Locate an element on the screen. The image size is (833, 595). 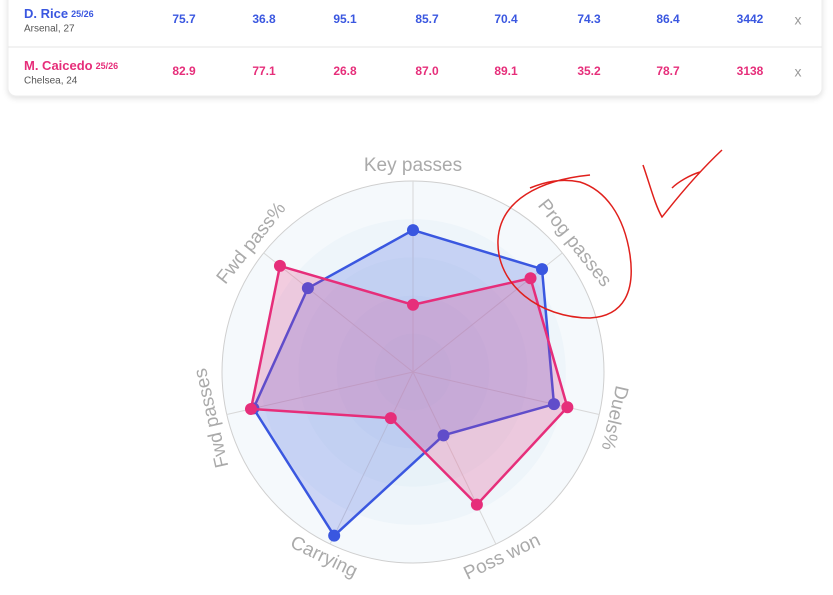
annotation is located at coordinates (610, 234).